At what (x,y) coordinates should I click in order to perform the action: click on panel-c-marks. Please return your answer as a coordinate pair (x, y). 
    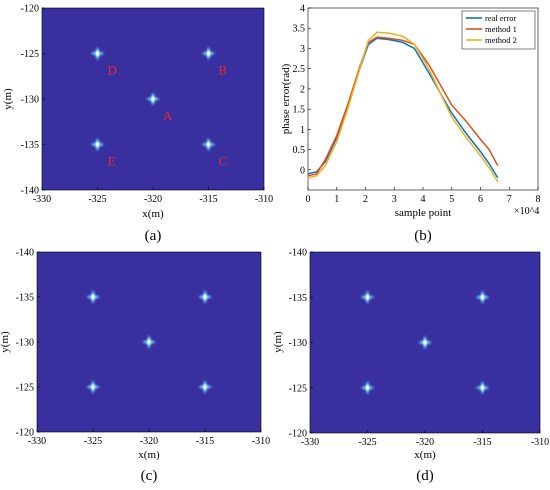
    Looking at the image, I should click on (149, 342).